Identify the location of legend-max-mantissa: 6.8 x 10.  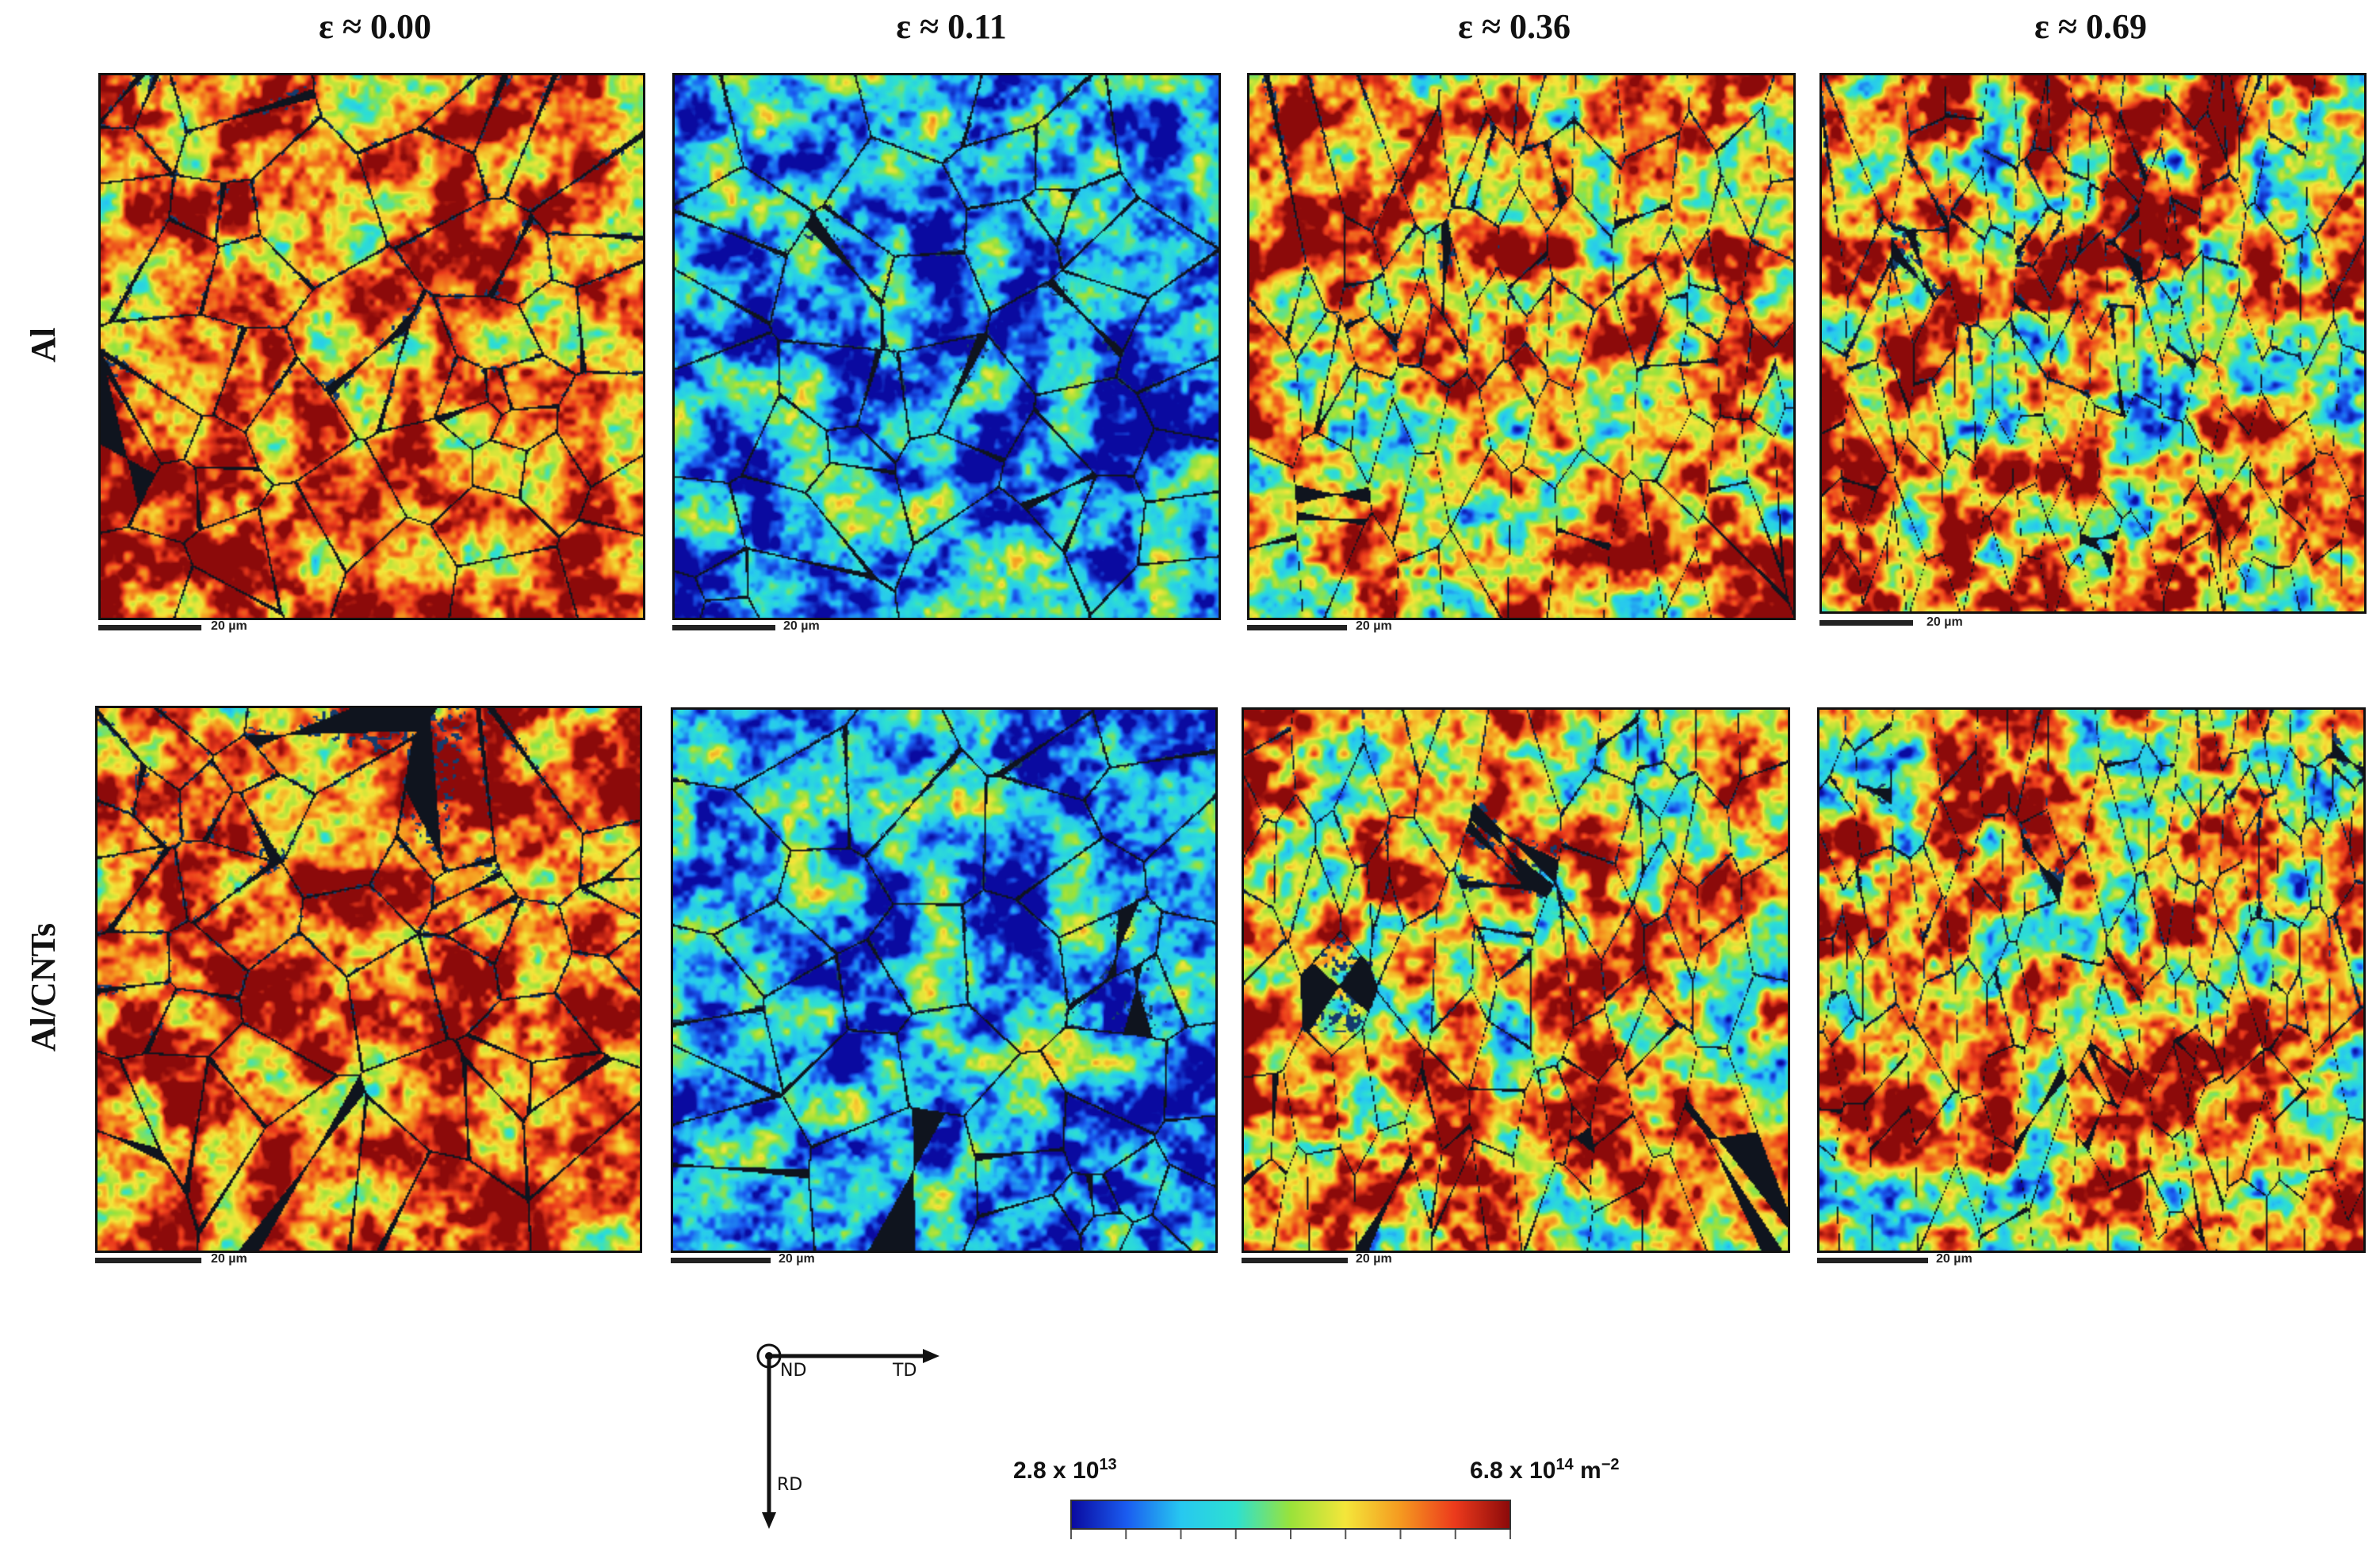
(1513, 1471).